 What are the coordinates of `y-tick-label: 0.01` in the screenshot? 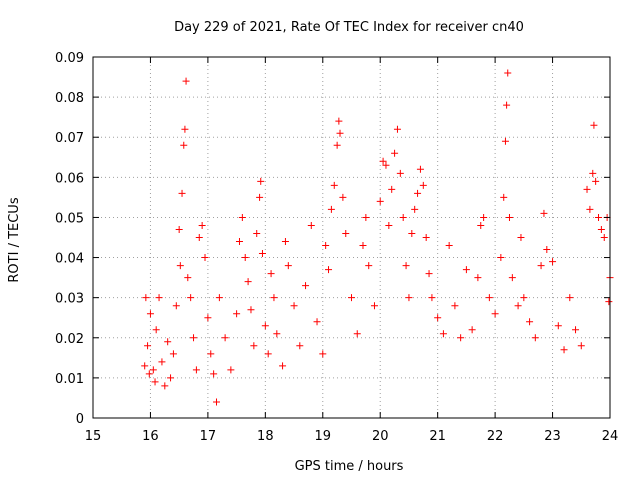 It's located at (69, 379).